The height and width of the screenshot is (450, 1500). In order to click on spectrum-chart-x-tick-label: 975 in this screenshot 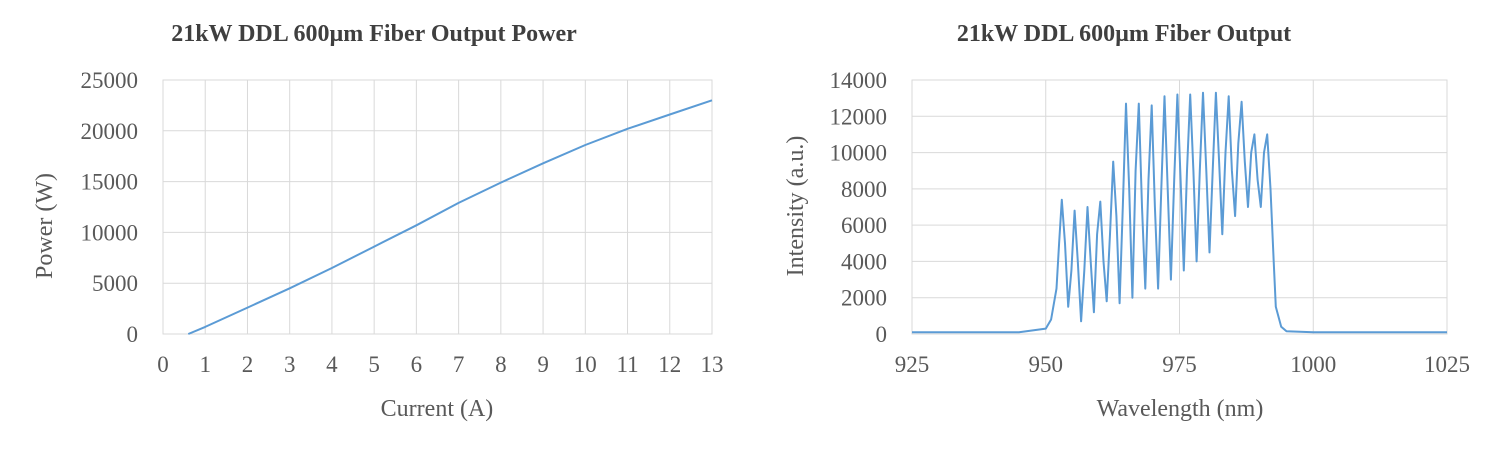, I will do `click(1179, 364)`.